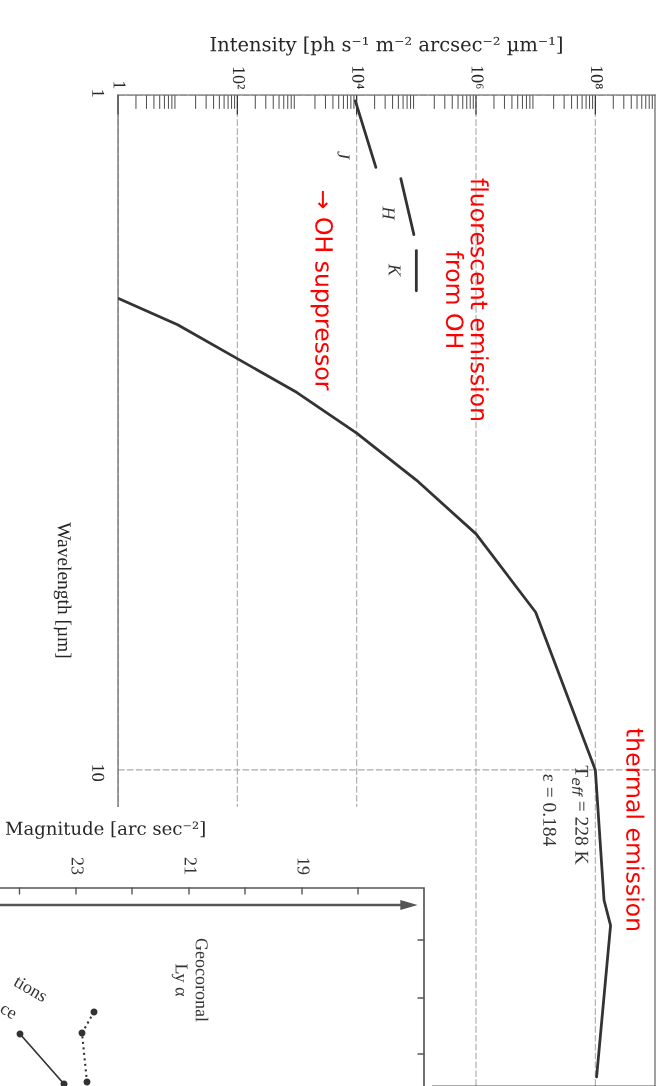  I want to click on x-tick-label: 10⁶, so click(477, 77).